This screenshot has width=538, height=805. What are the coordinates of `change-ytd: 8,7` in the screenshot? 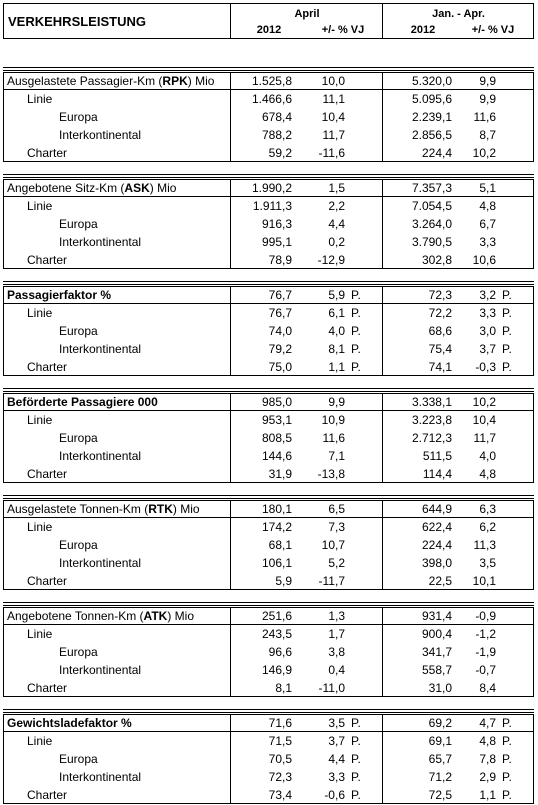 It's located at (487, 135).